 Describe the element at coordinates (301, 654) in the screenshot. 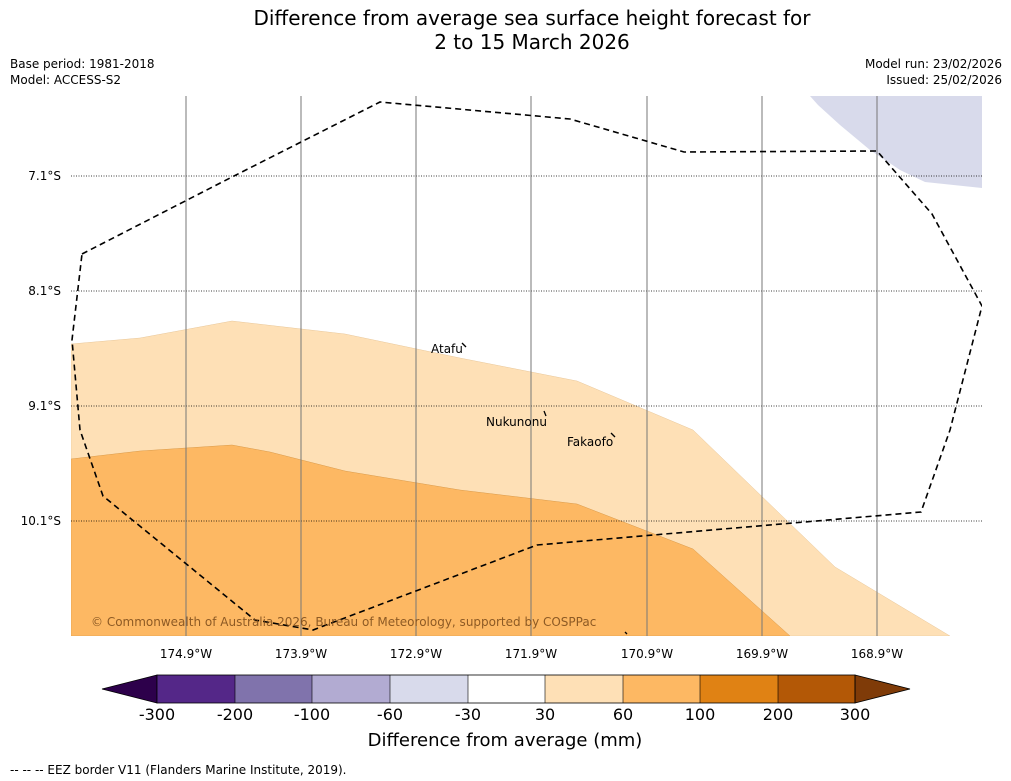

I see `lon-label-173-9: 173.9°W` at that location.